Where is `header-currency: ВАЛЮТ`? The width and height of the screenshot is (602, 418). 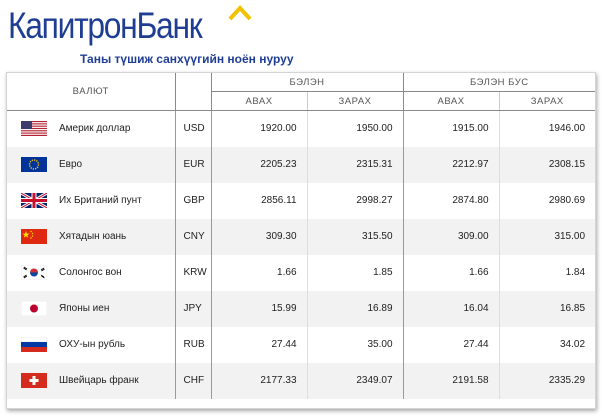 header-currency: ВАЛЮТ is located at coordinates (91, 92).